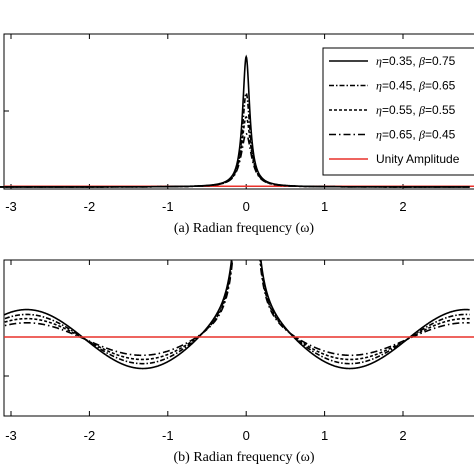 This screenshot has width=474, height=474. What do you see at coordinates (416, 110) in the screenshot?
I see `legend-entry: η=0.55, β=0.55` at bounding box center [416, 110].